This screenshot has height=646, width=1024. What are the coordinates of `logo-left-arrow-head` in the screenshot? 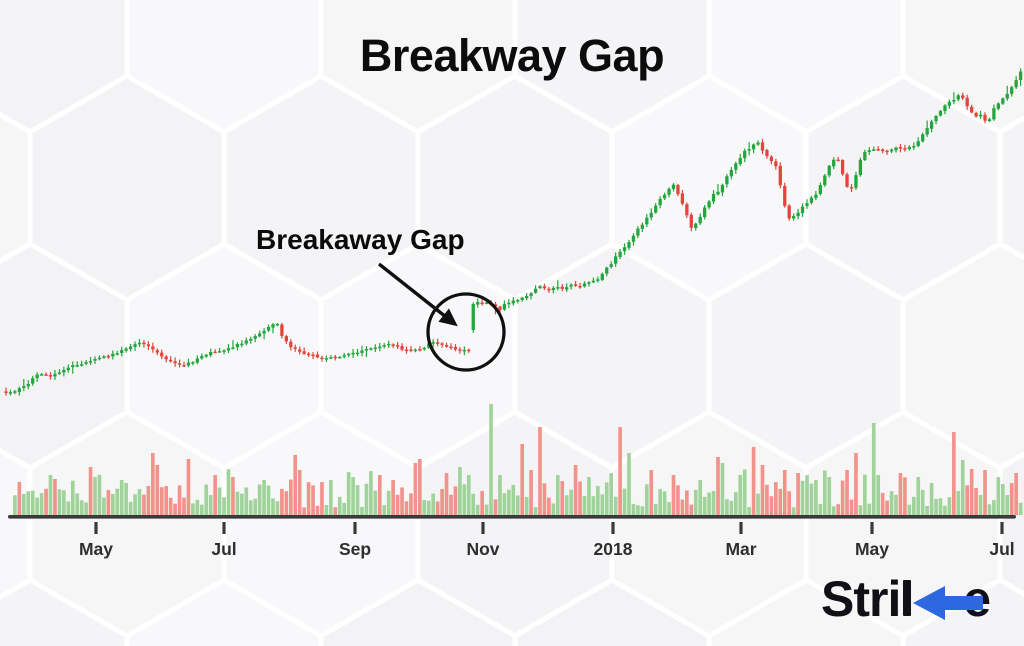 It's located at (929, 603).